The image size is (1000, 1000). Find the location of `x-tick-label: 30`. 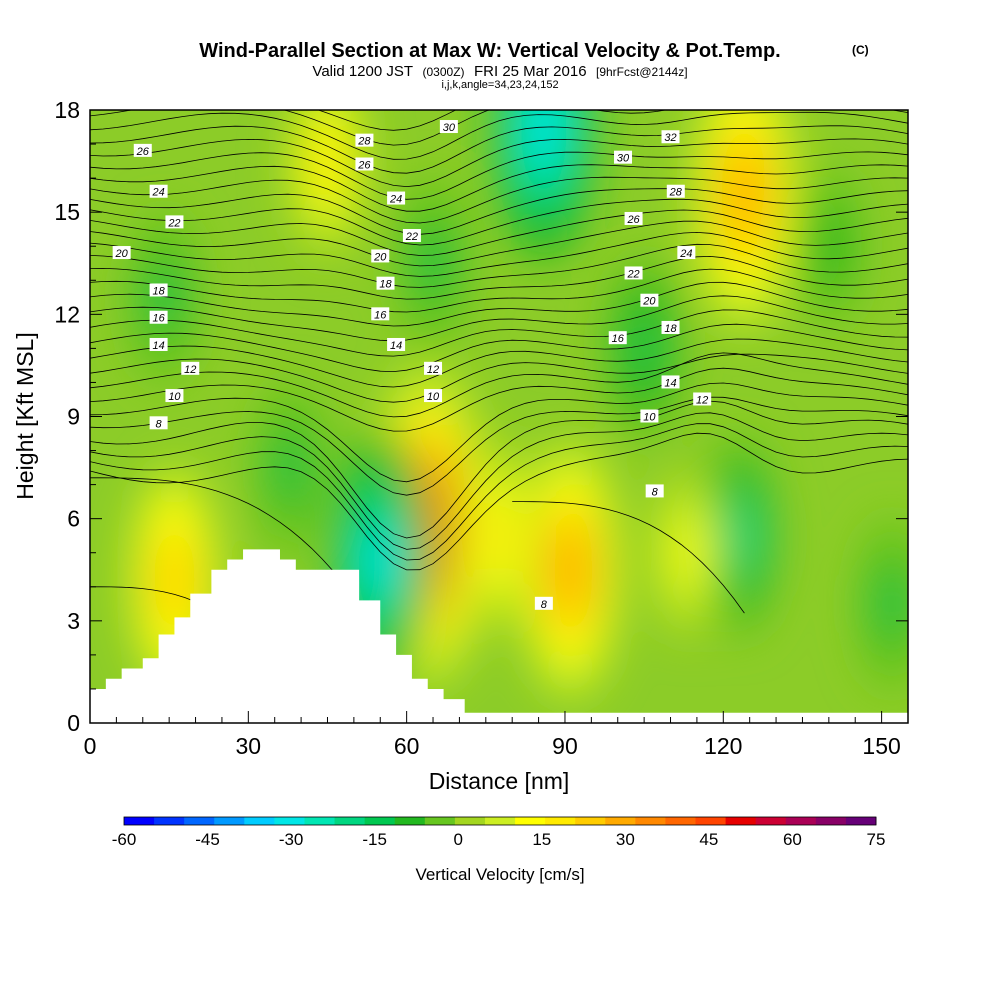

x-tick-label: 30 is located at coordinates (249, 746).